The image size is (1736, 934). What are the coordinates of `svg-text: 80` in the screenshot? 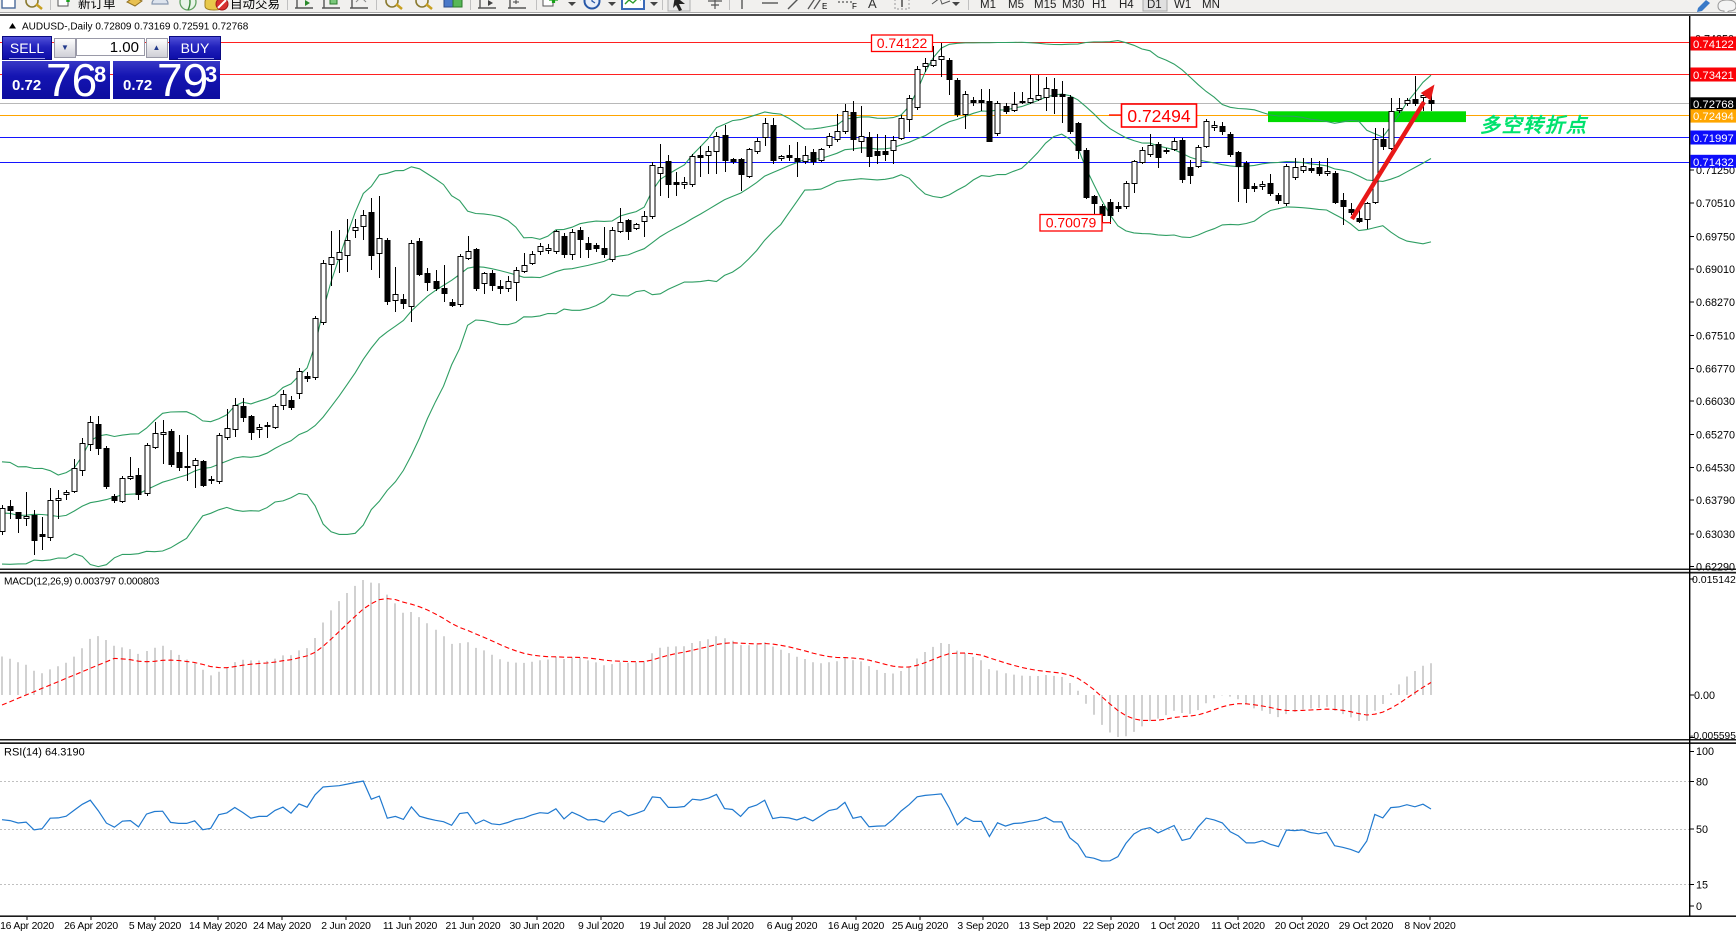 It's located at (1702, 783).